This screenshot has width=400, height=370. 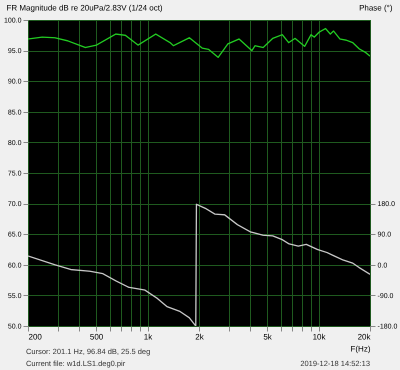 I want to click on x-tick-label: 10k, so click(x=319, y=337).